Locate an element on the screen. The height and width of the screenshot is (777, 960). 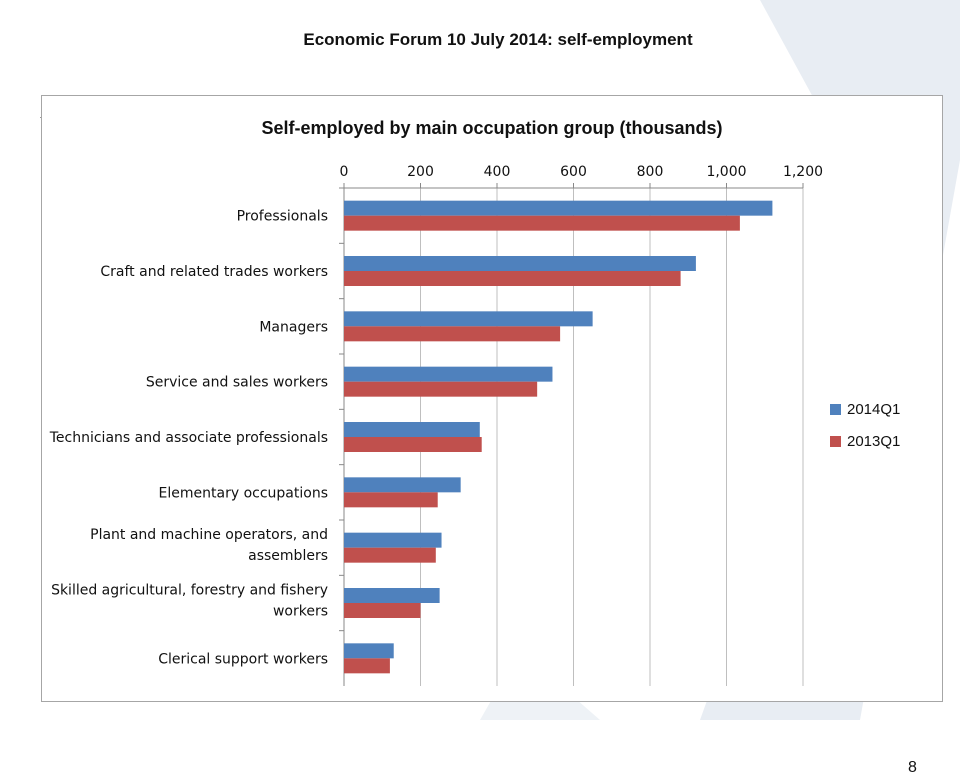
category-label-line: workers is located at coordinates (300, 612).